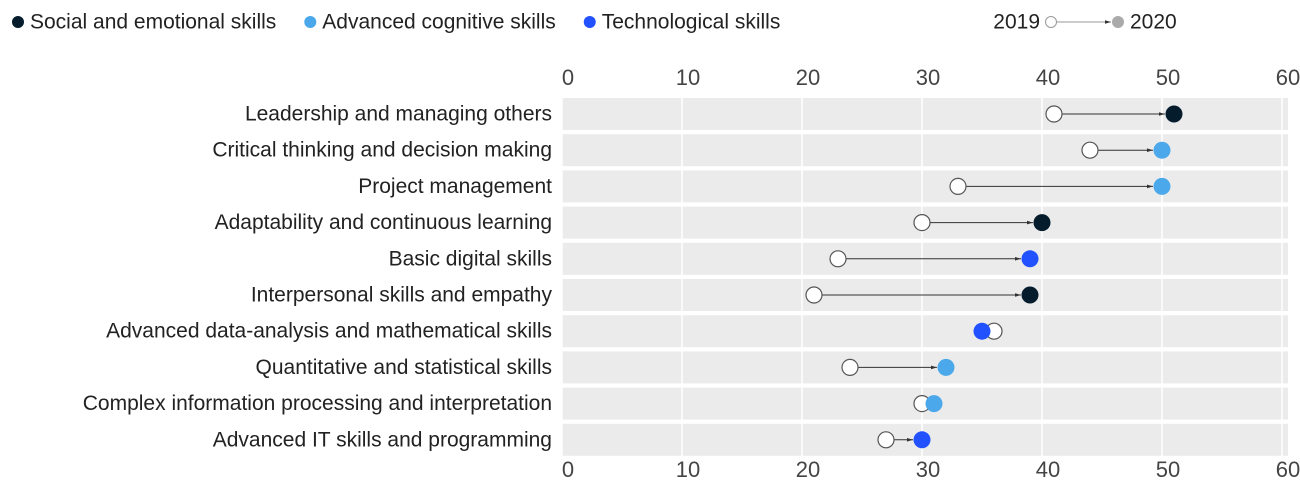  Describe the element at coordinates (928, 77) in the screenshot. I see `x-tick-label-top: 30` at that location.